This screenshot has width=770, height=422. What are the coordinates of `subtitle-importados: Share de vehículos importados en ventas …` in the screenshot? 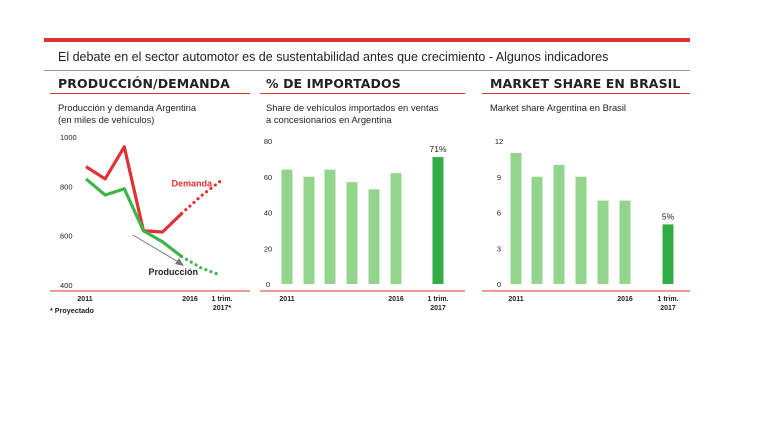 It's located at (352, 114).